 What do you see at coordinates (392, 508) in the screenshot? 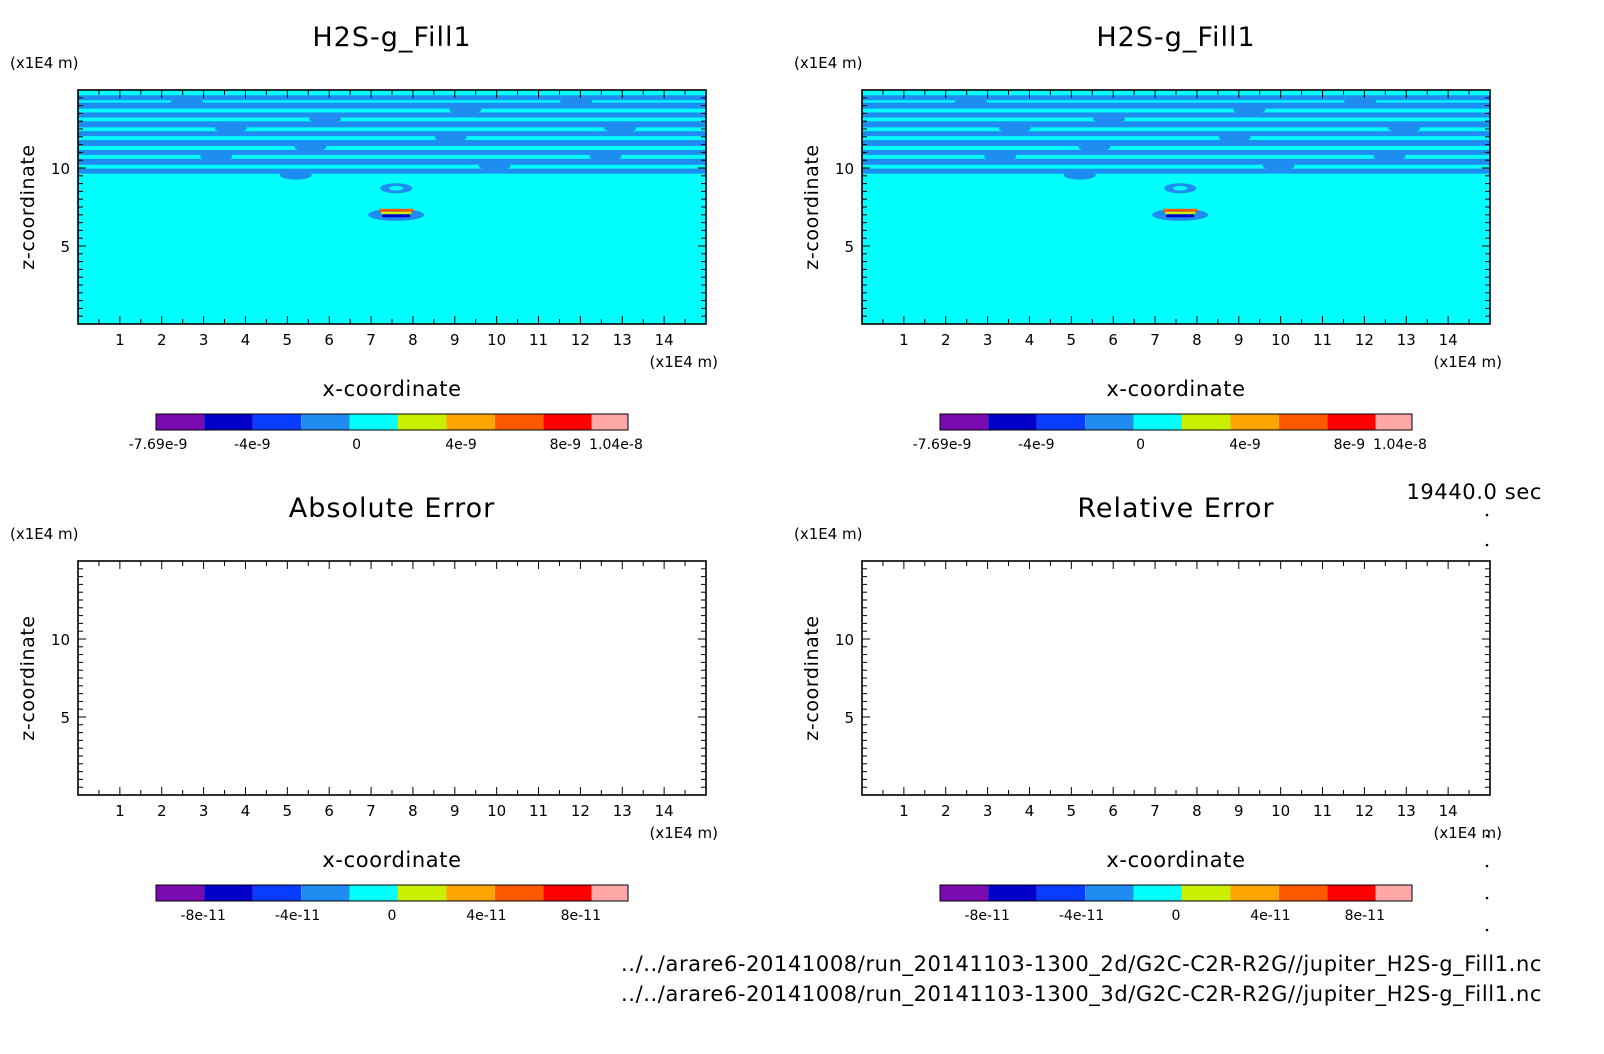
I see `chart-title: Absolute Error` at bounding box center [392, 508].